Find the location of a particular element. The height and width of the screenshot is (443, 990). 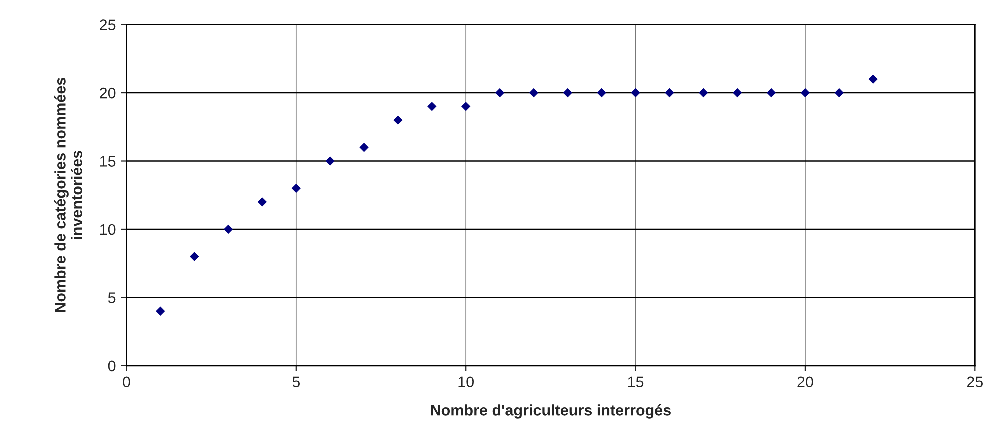

x-tick-label: 25 is located at coordinates (975, 382).